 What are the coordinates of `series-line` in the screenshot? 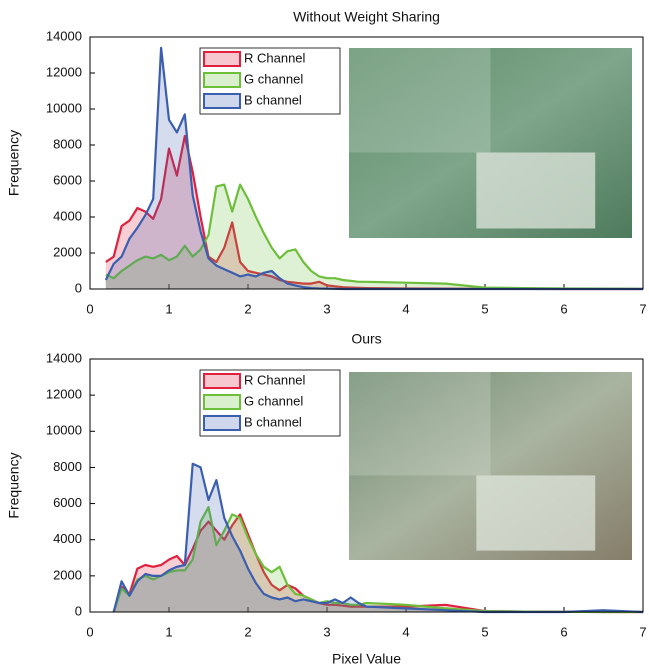 It's located at (374, 236).